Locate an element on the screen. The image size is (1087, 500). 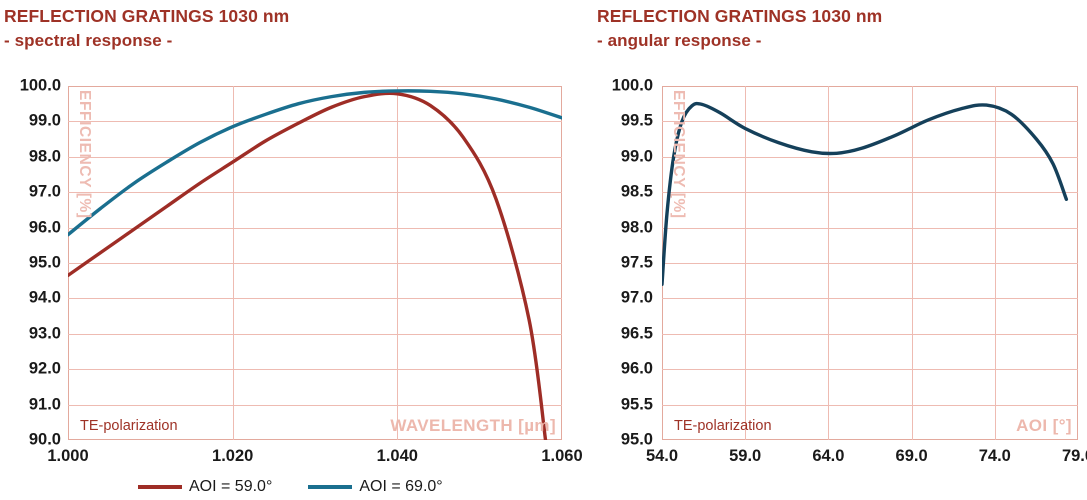
y-tick-label: 97.5 is located at coordinates (636, 262).